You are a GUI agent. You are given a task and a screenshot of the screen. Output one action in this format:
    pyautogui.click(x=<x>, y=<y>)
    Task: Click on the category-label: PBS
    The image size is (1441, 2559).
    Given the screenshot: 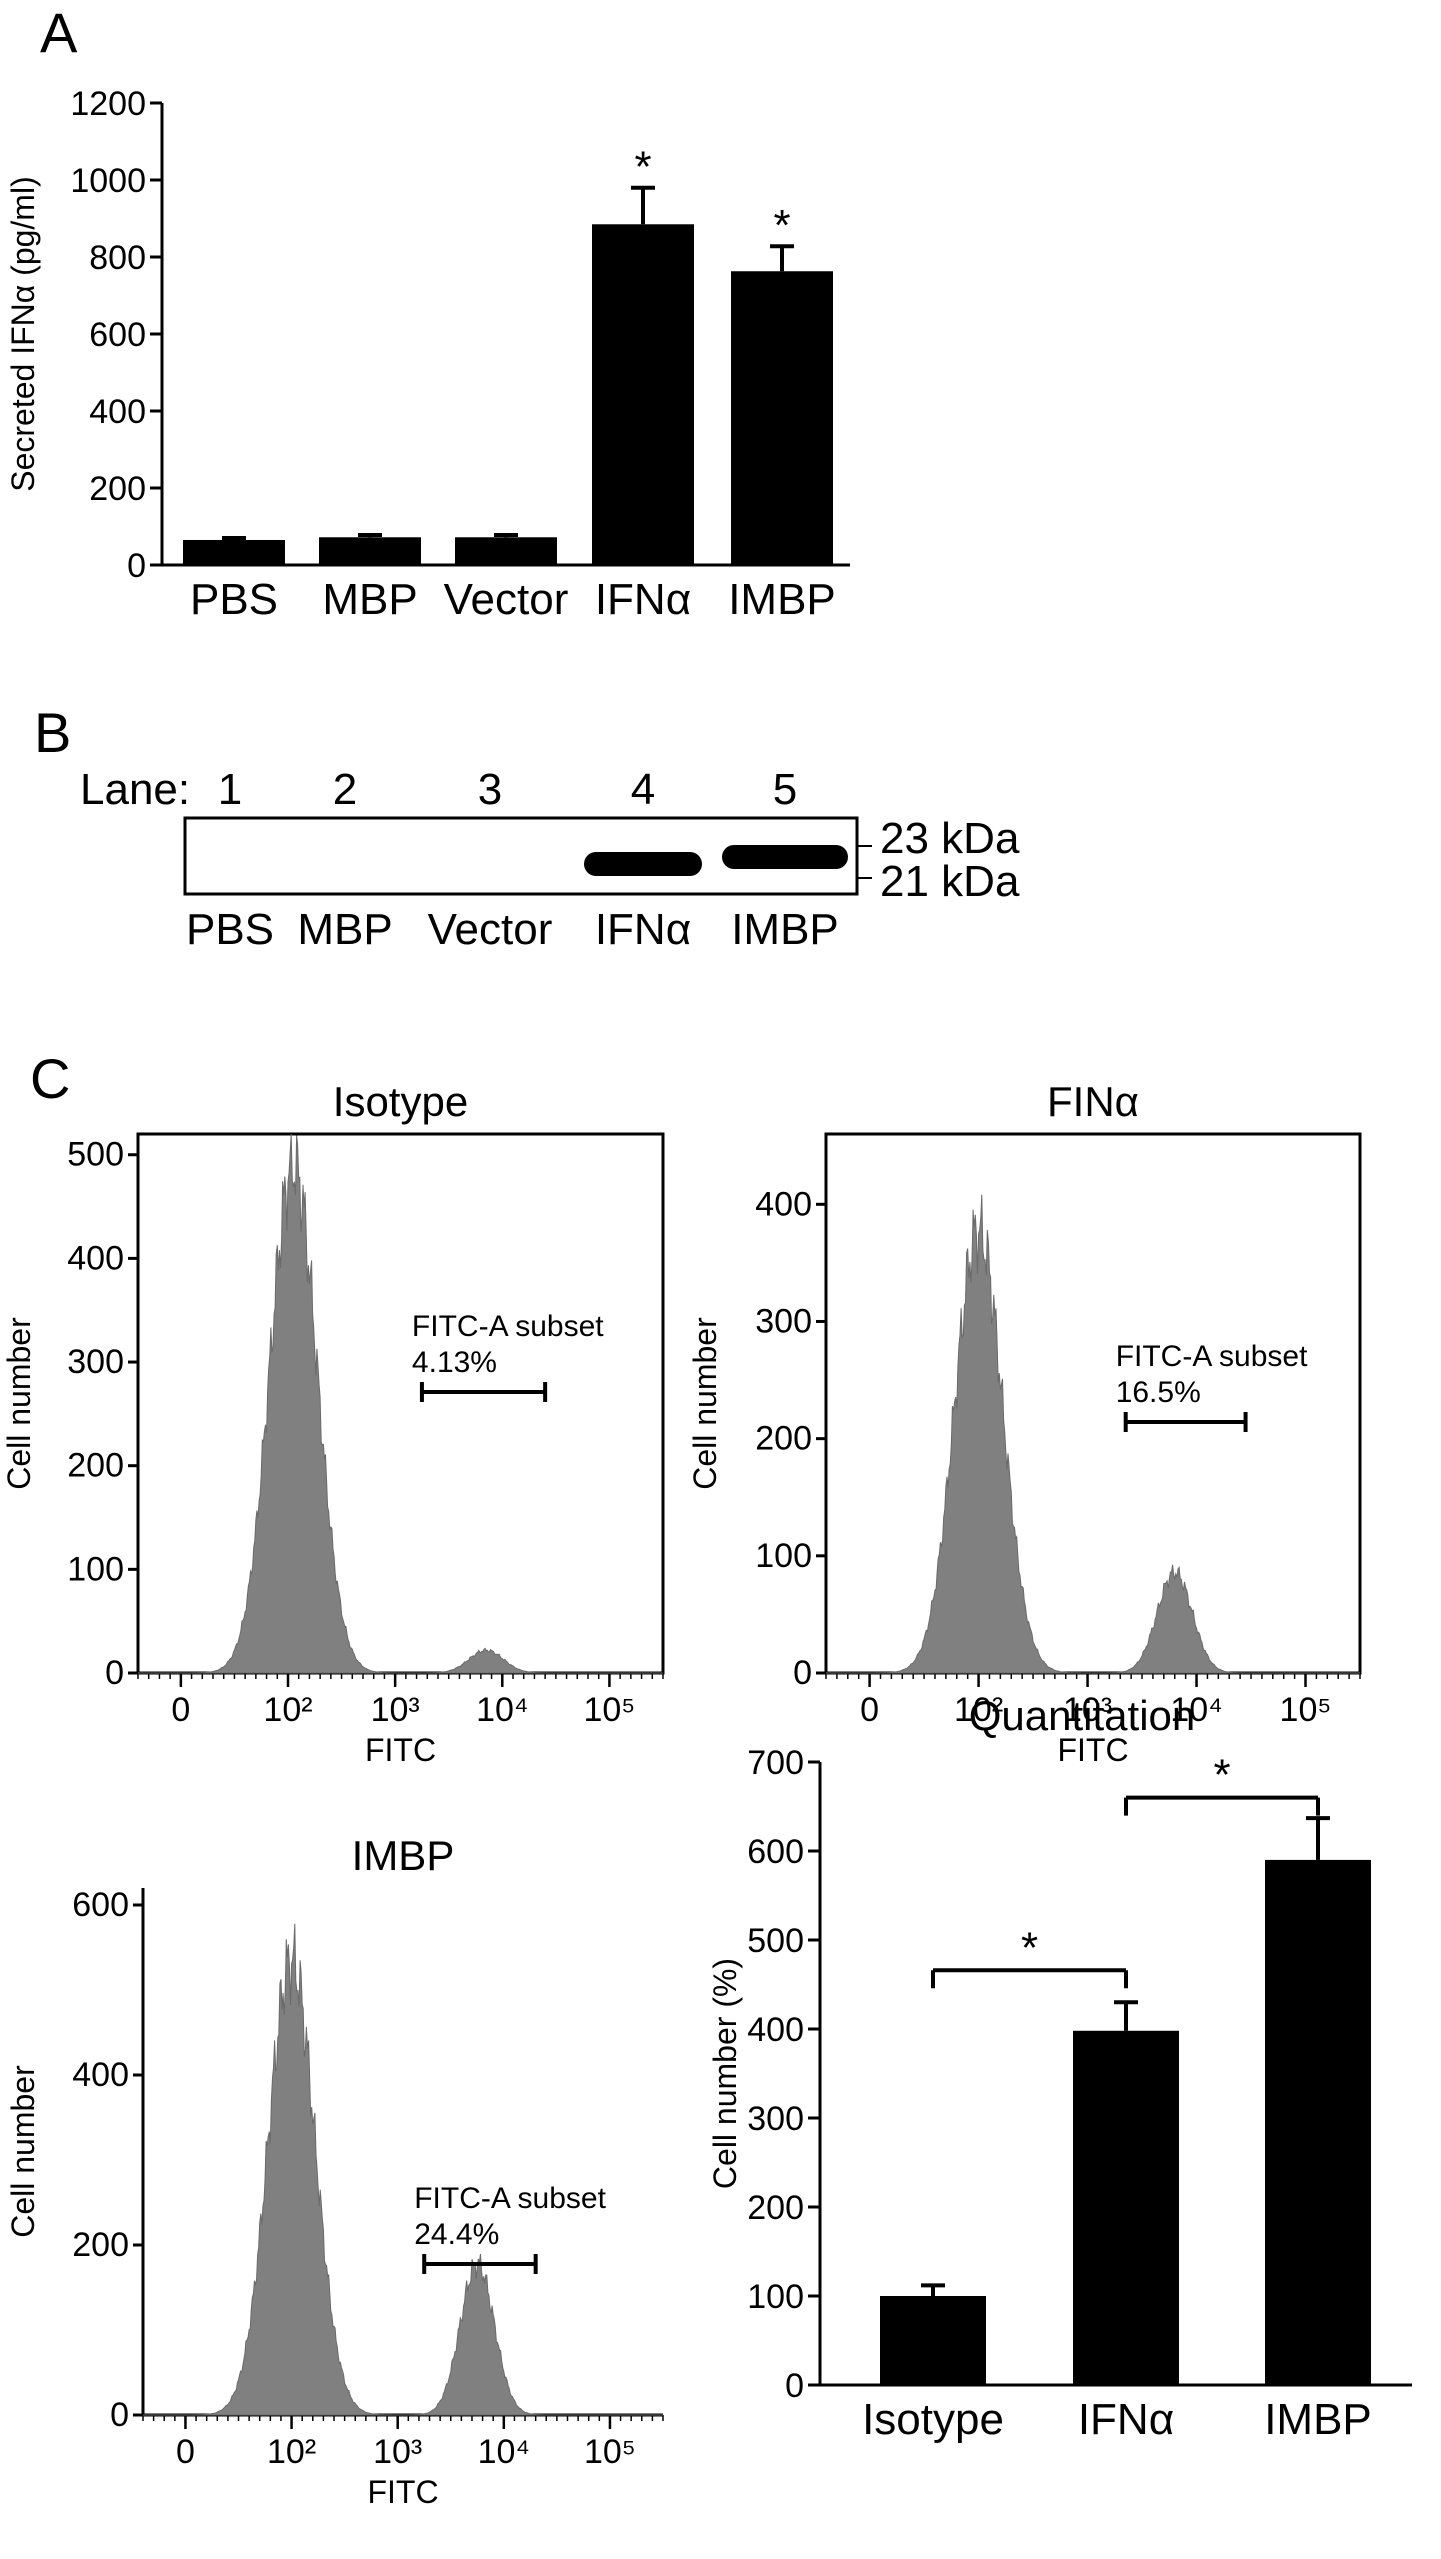 What is the action you would take?
    pyautogui.click(x=234, y=599)
    